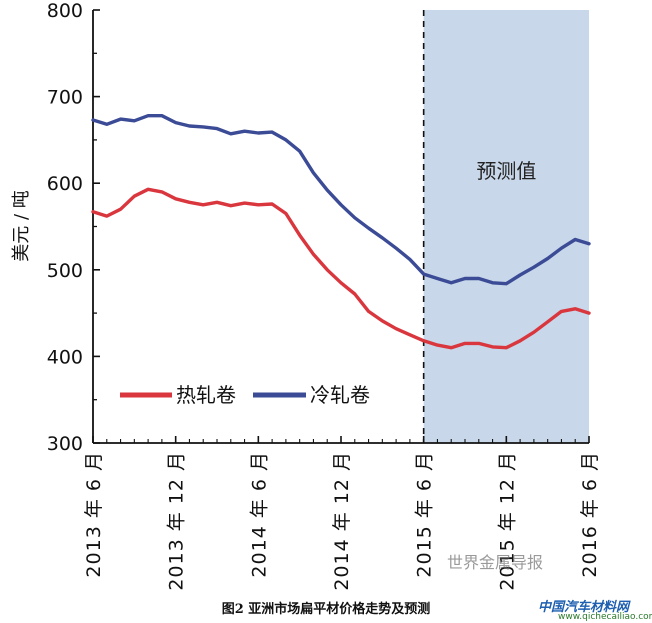 This screenshot has width=652, height=623. What do you see at coordinates (584, 607) in the screenshot?
I see `watermark-auto-materials-title: 中国汽车材料网` at bounding box center [584, 607].